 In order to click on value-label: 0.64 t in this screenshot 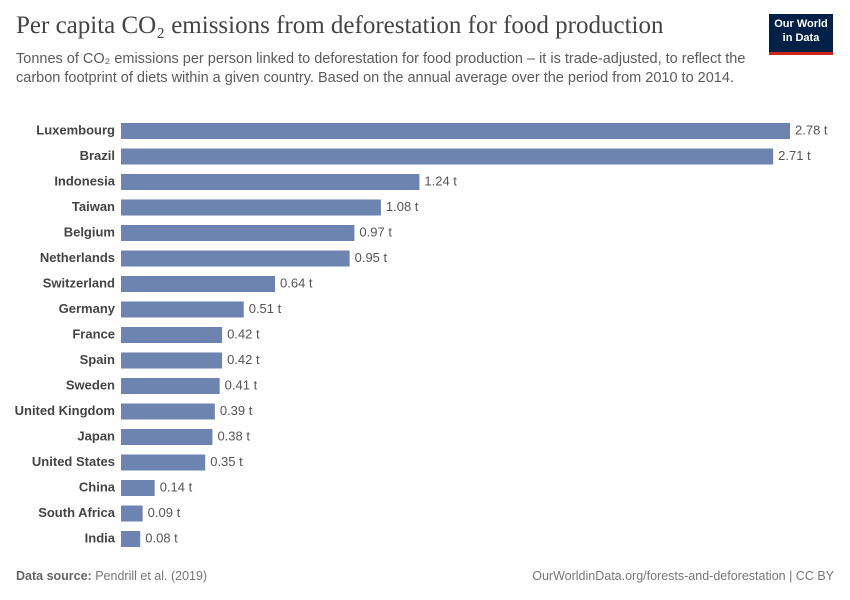, I will do `click(296, 282)`.